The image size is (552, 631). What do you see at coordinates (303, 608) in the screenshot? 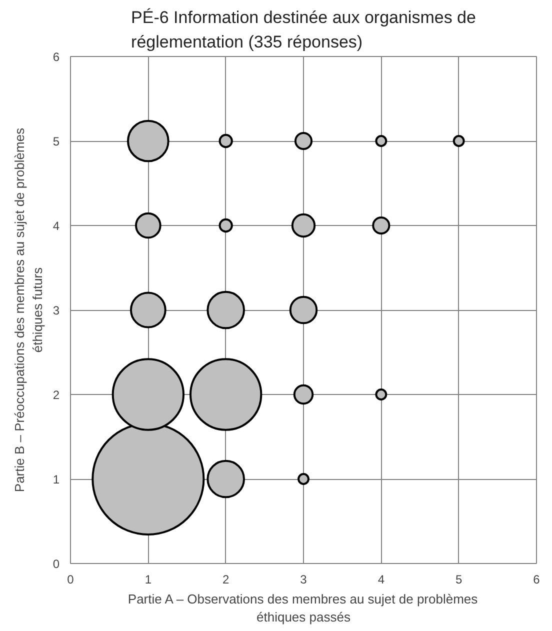
I see `x-axis-title: Partie A – Observations des membres au sujet de problèmes éthiques passés` at bounding box center [303, 608].